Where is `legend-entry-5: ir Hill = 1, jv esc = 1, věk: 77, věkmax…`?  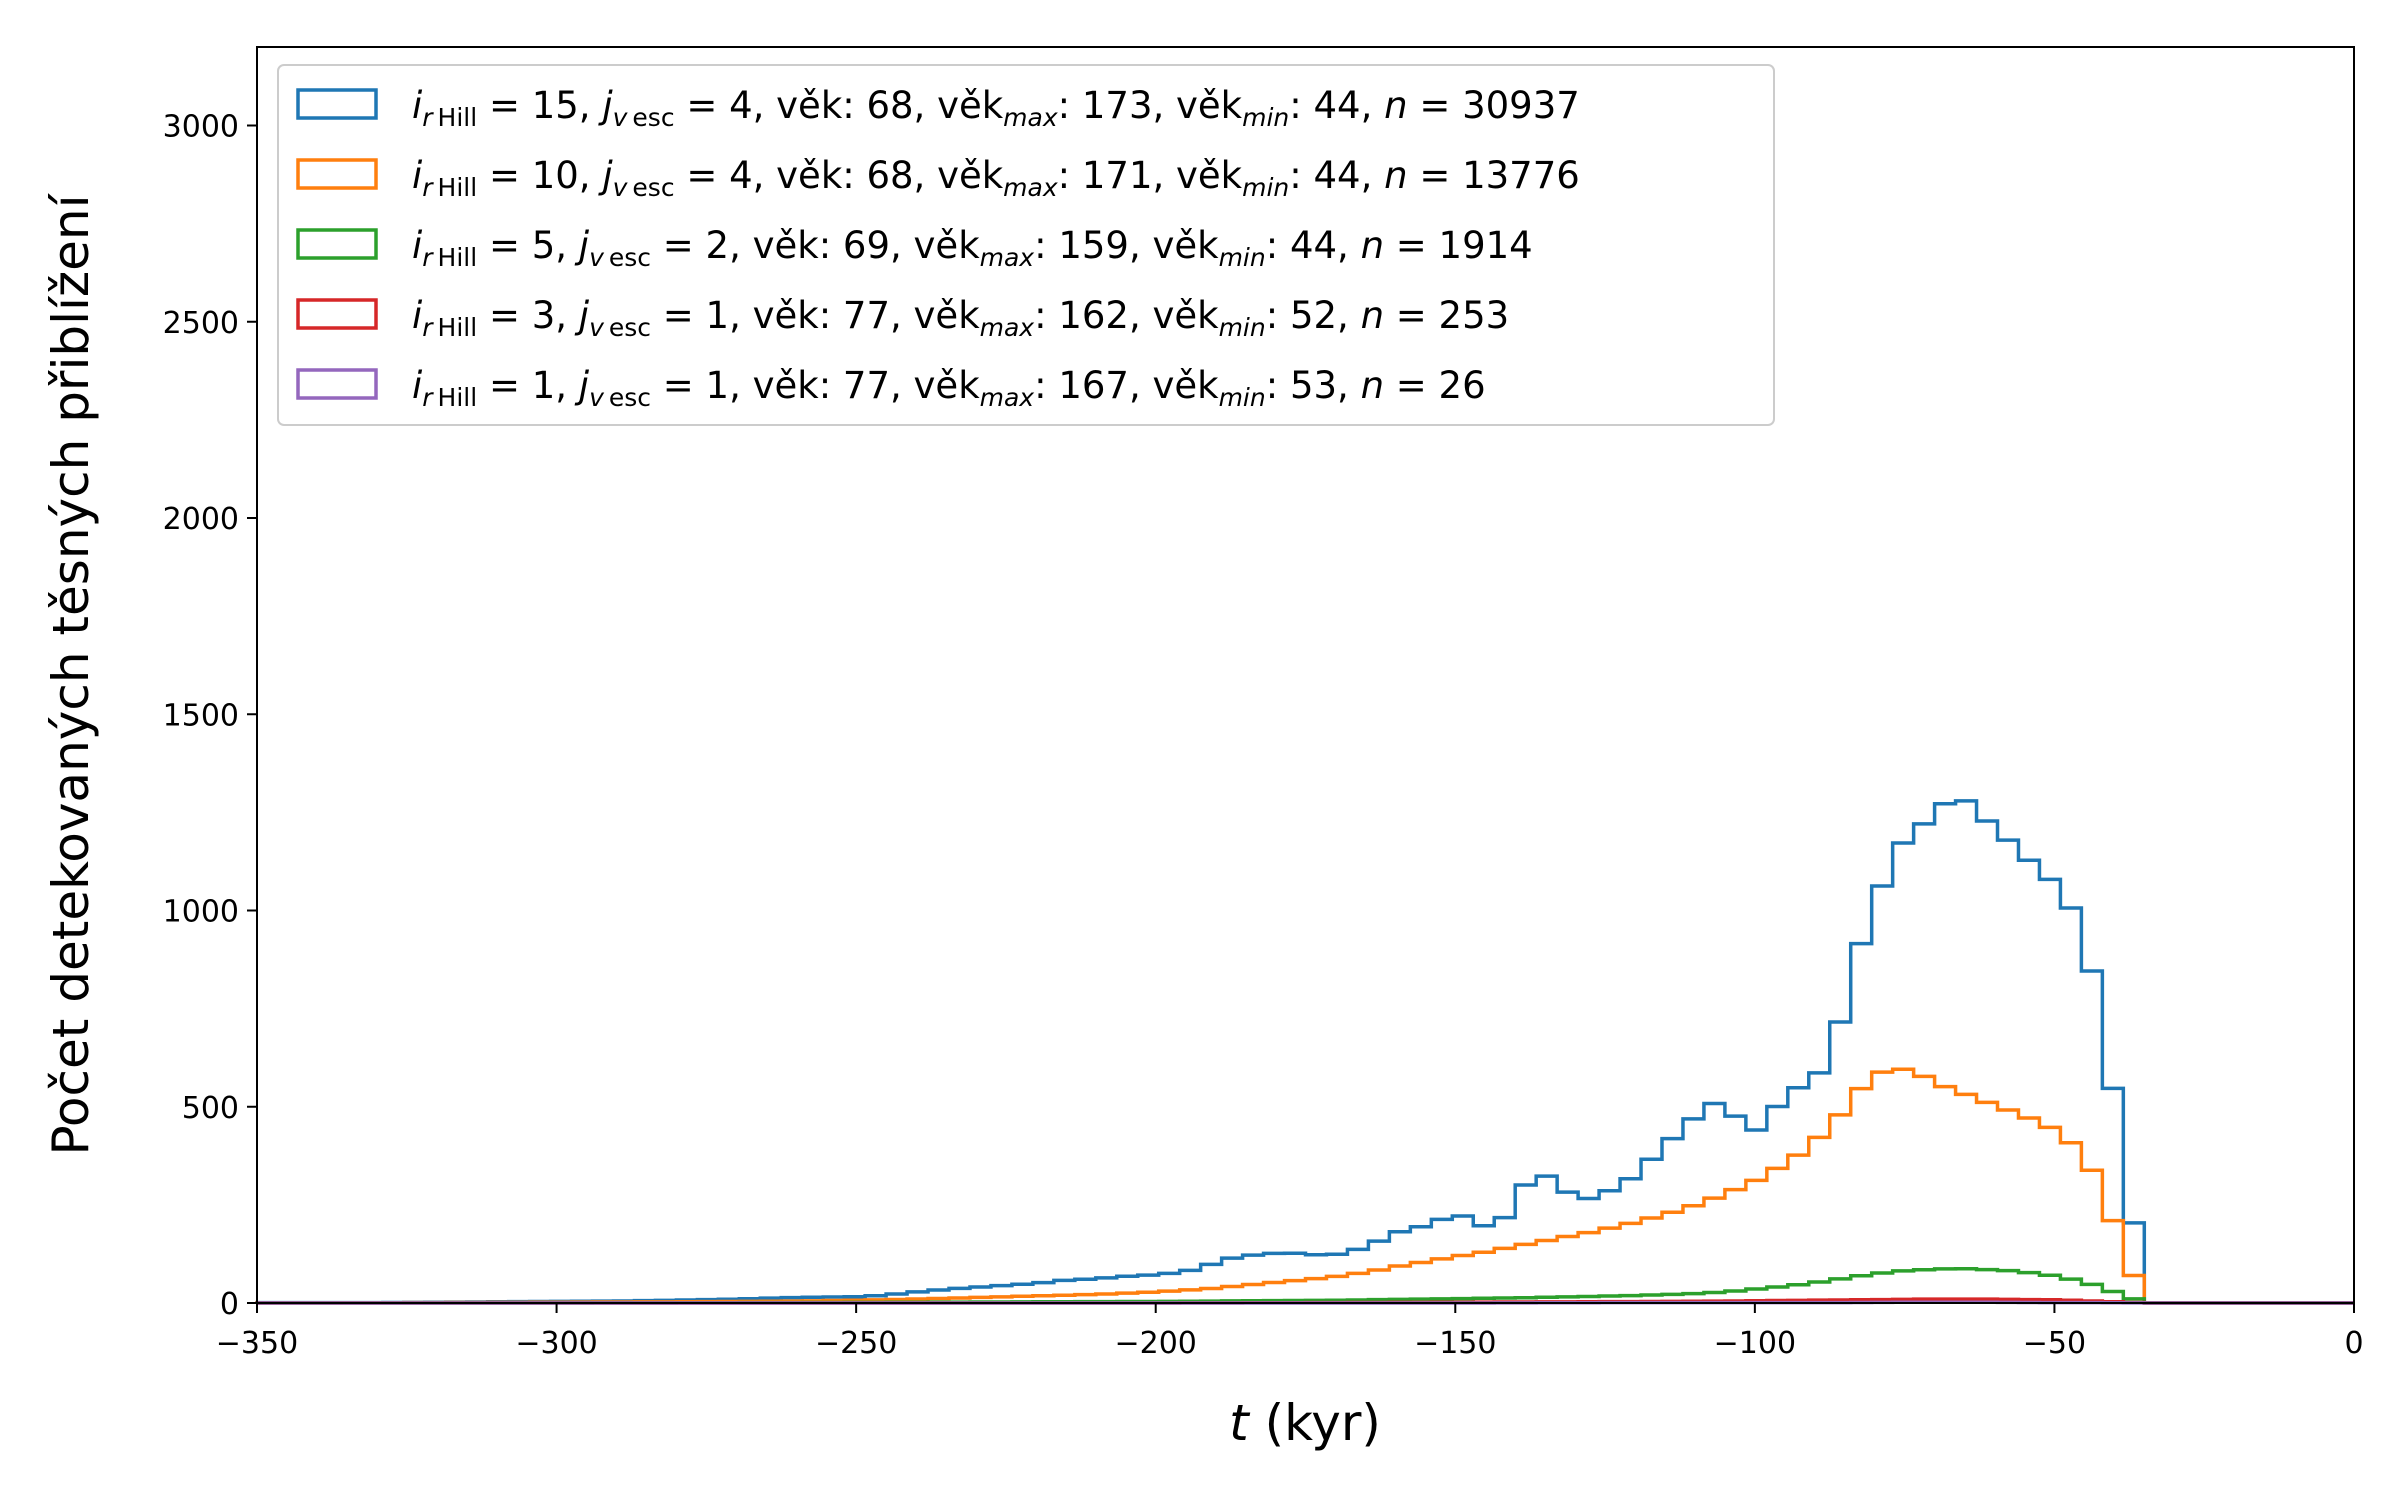 legend-entry-5: ir Hill = 1, jv esc = 1, věk: 77, věkmax… is located at coordinates (891, 388).